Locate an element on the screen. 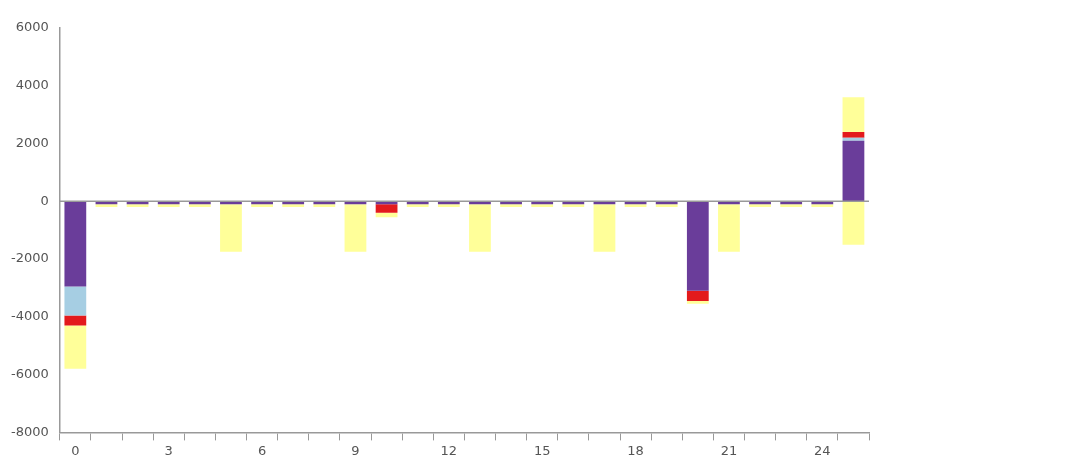 This screenshot has width=1092, height=470. y-tick-label: -6000 is located at coordinates (29, 373).